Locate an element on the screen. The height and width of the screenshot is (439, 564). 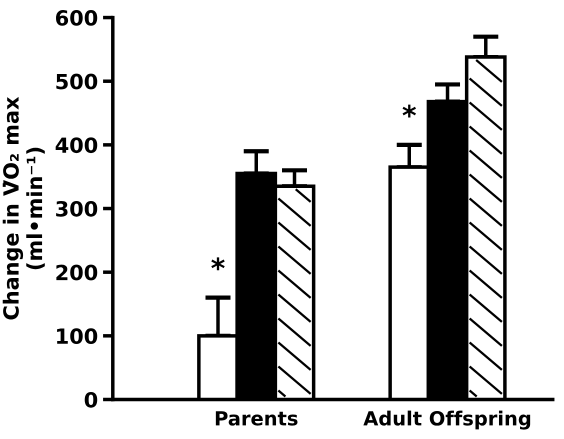
x-tick-label: Parents is located at coordinates (257, 418).